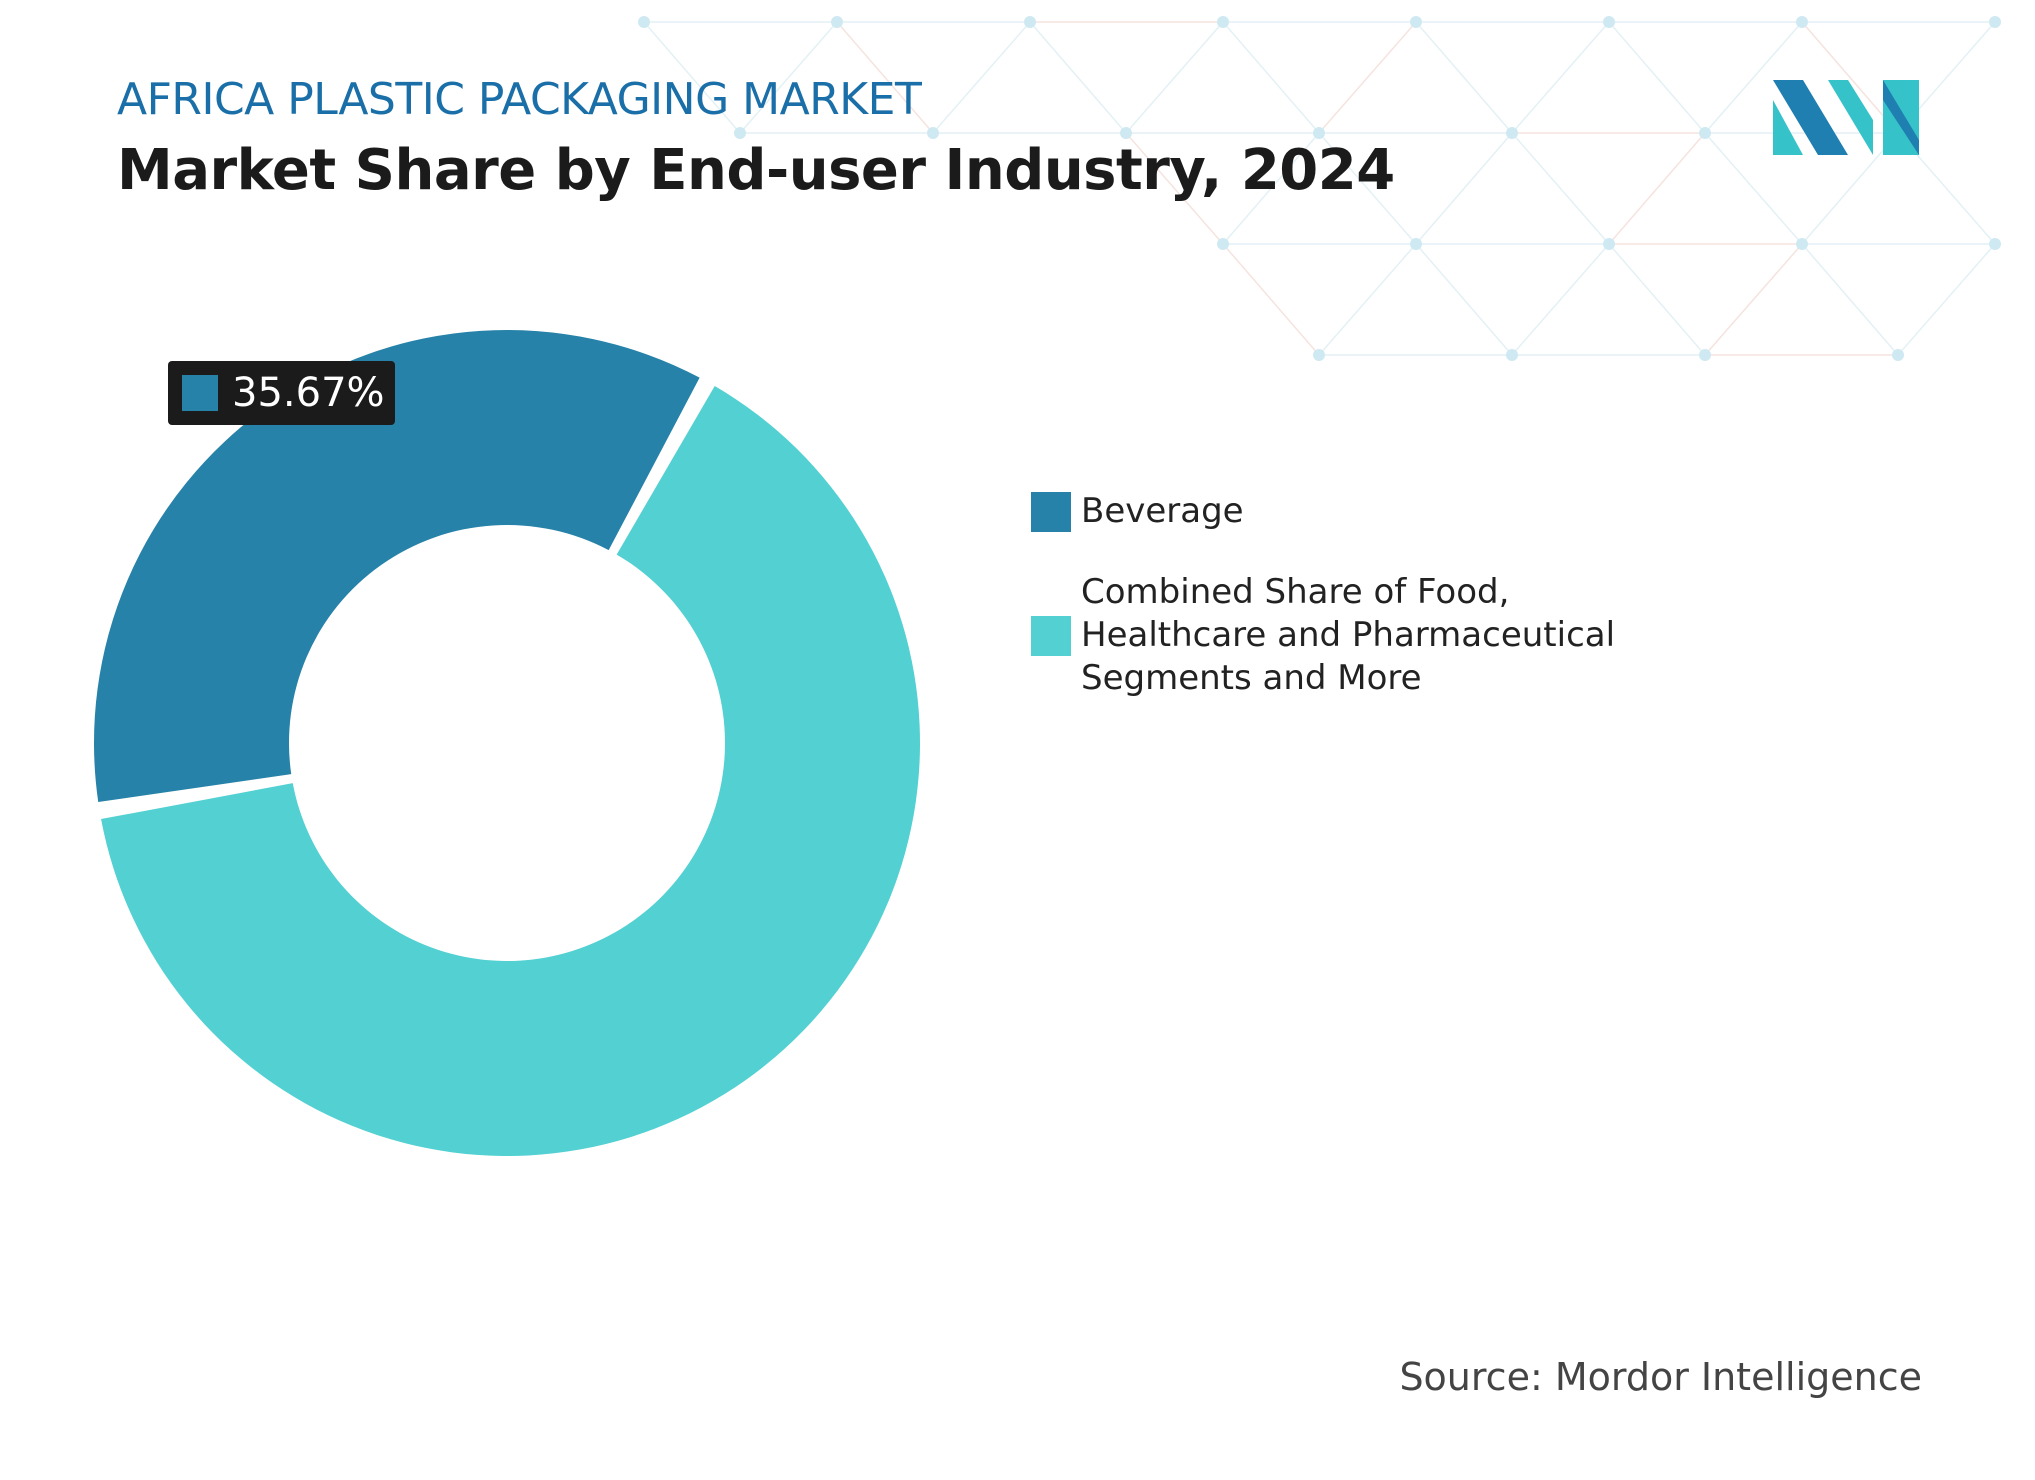 This screenshot has width=2035, height=1480. I want to click on donut-slice-beverage, so click(397, 565).